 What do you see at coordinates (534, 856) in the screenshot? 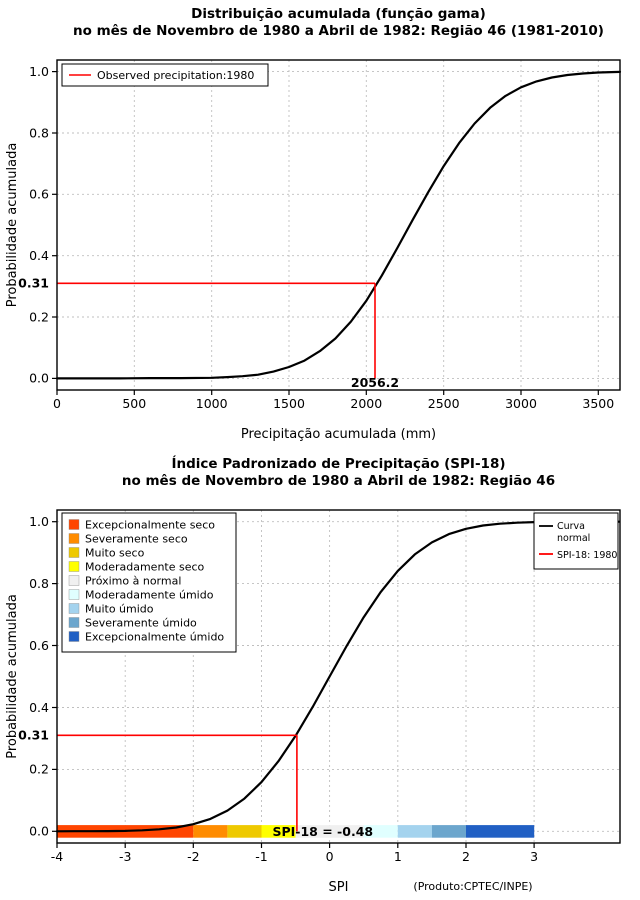
I see `x-tick-label: 3` at bounding box center [534, 856].